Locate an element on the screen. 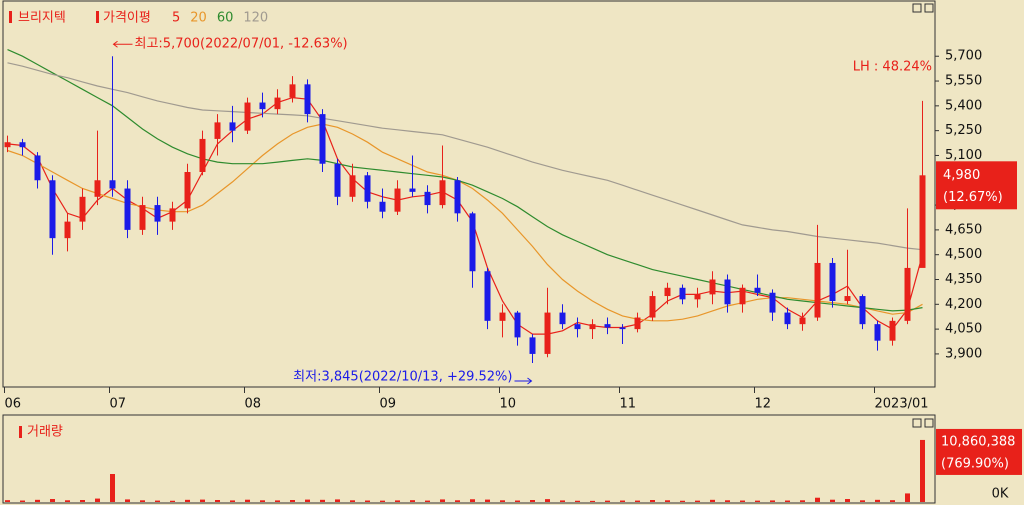 Image resolution: width=1024 pixels, height=505 pixels. volume-title: 거래량 is located at coordinates (45, 432).